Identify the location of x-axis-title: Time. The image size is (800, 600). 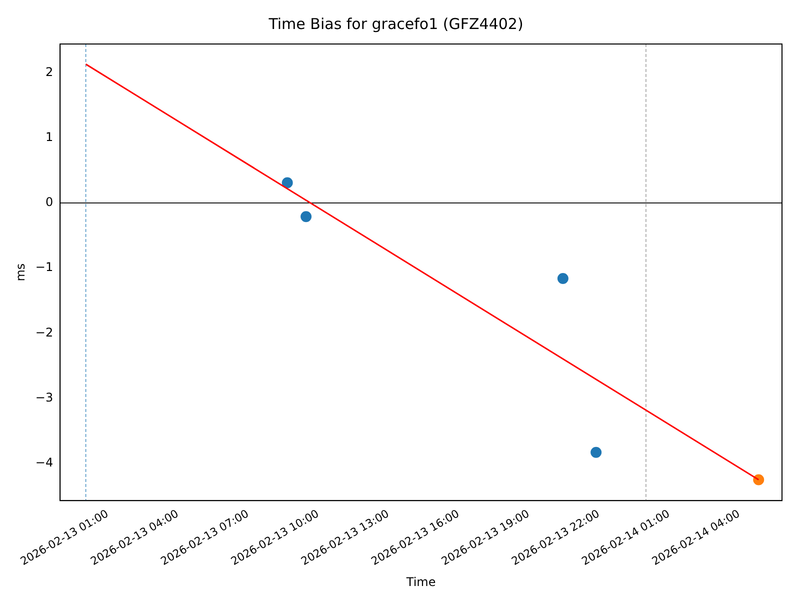
(420, 581).